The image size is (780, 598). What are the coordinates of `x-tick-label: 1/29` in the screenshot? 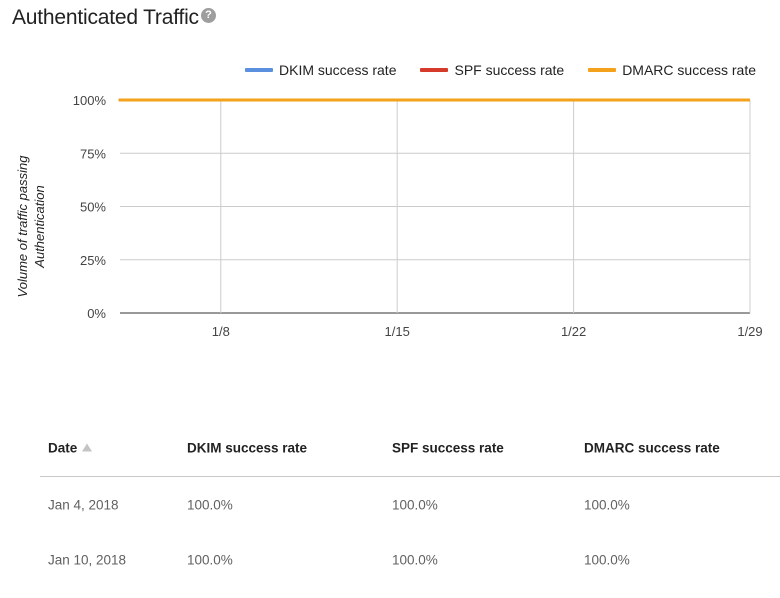 It's located at (749, 331).